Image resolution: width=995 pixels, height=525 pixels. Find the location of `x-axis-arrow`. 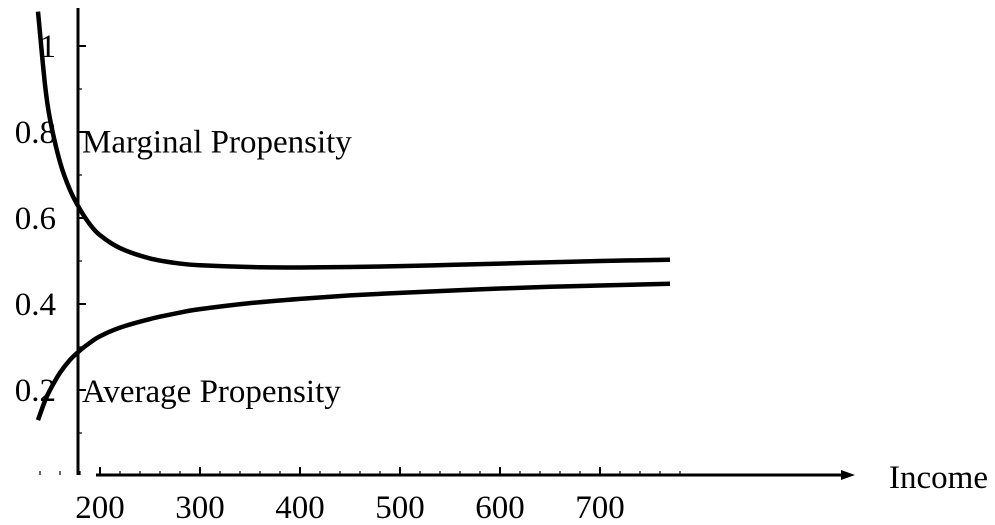

x-axis-arrow is located at coordinates (848, 475).